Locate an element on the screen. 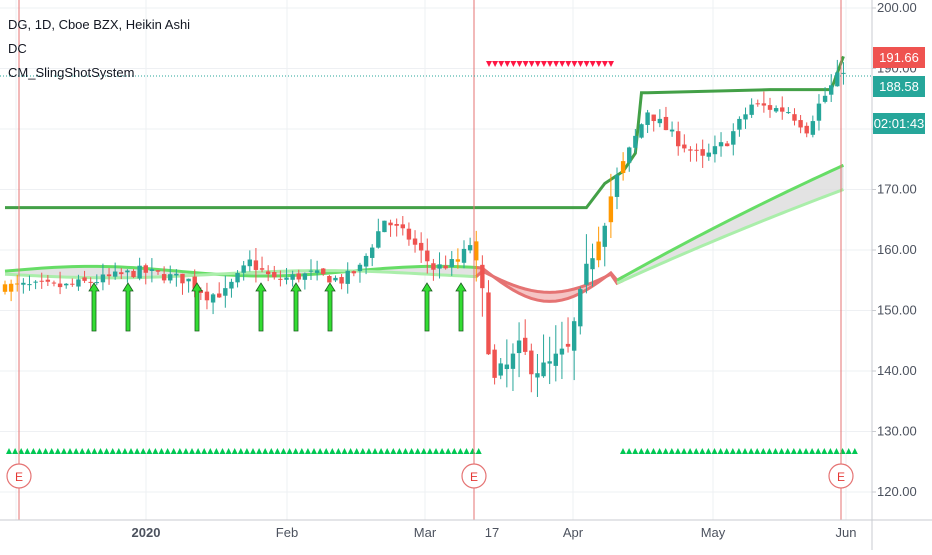 The height and width of the screenshot is (555, 932). indicator-slingshot-label: CM_SlingShotSystem is located at coordinates (71, 72).